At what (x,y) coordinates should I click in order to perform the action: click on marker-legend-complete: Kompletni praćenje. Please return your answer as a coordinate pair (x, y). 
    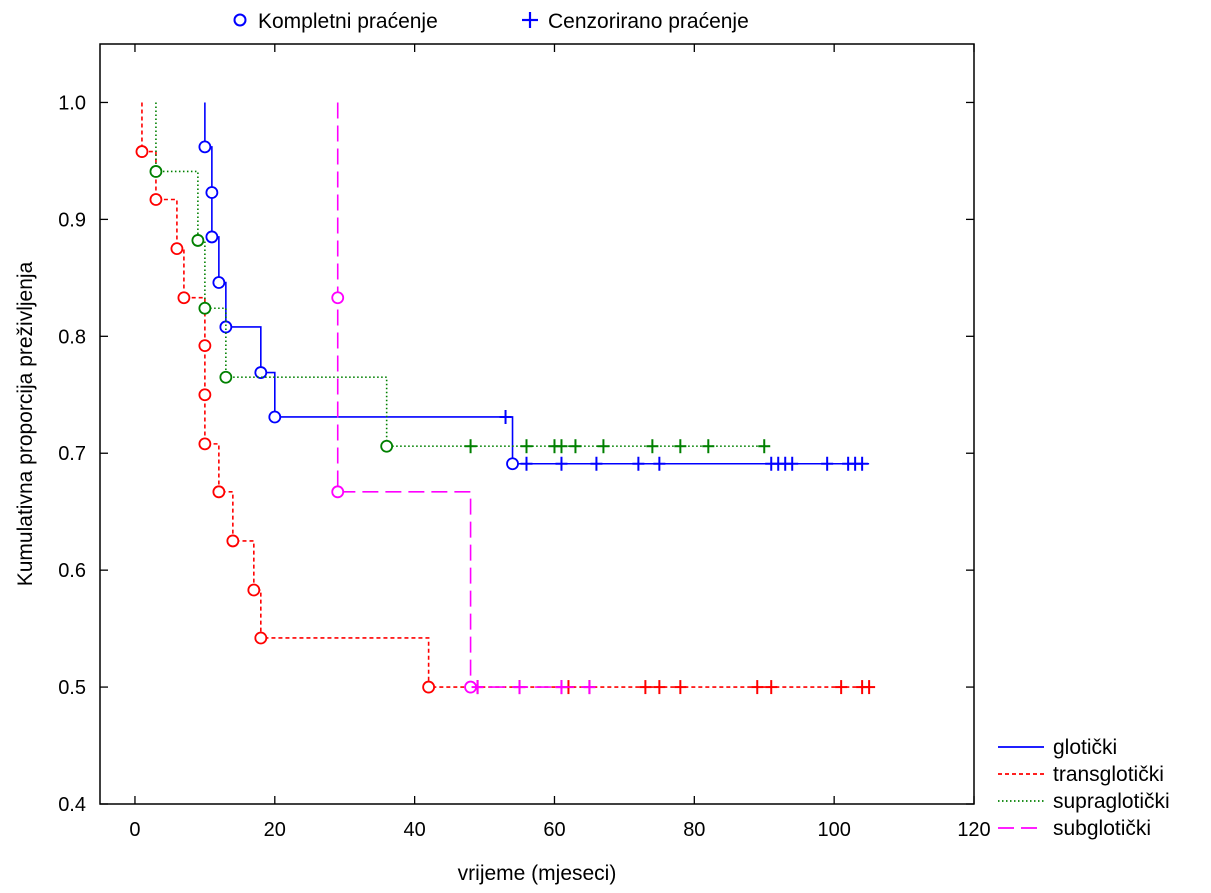
    Looking at the image, I should click on (348, 21).